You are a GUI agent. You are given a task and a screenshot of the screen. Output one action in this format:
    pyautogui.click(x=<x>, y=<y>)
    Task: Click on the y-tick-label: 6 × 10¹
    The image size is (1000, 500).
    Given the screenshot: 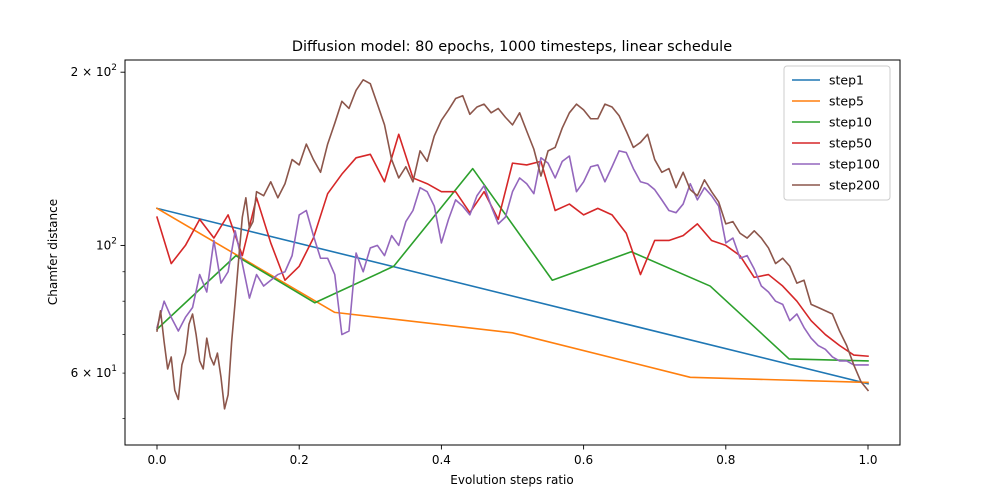 What is the action you would take?
    pyautogui.click(x=94, y=372)
    